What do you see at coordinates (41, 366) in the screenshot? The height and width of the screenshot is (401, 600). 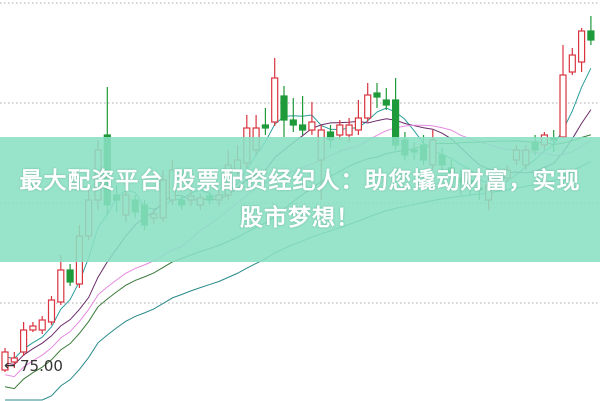 I see `price-label: 75.00` at bounding box center [41, 366].